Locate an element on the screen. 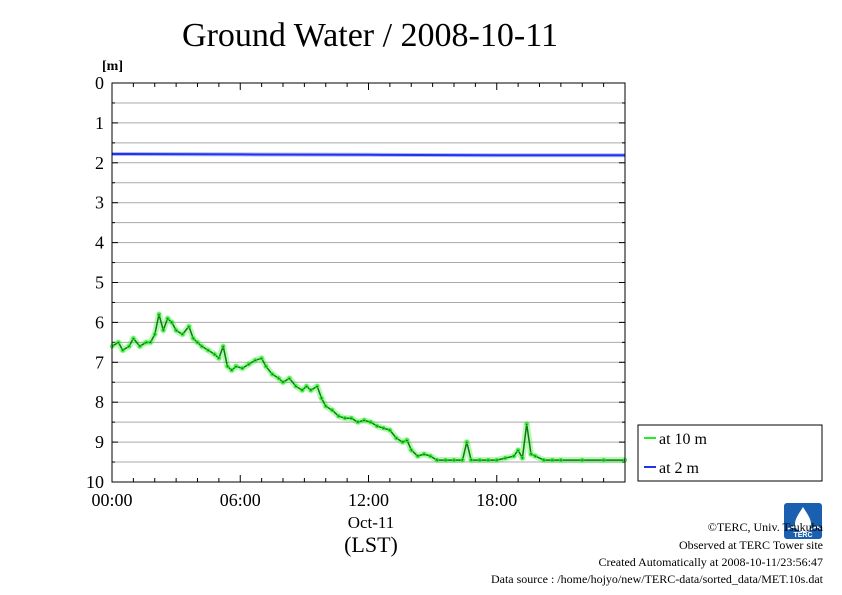 The image size is (842, 595). x-axis-label: (LST) is located at coordinates (371, 544).